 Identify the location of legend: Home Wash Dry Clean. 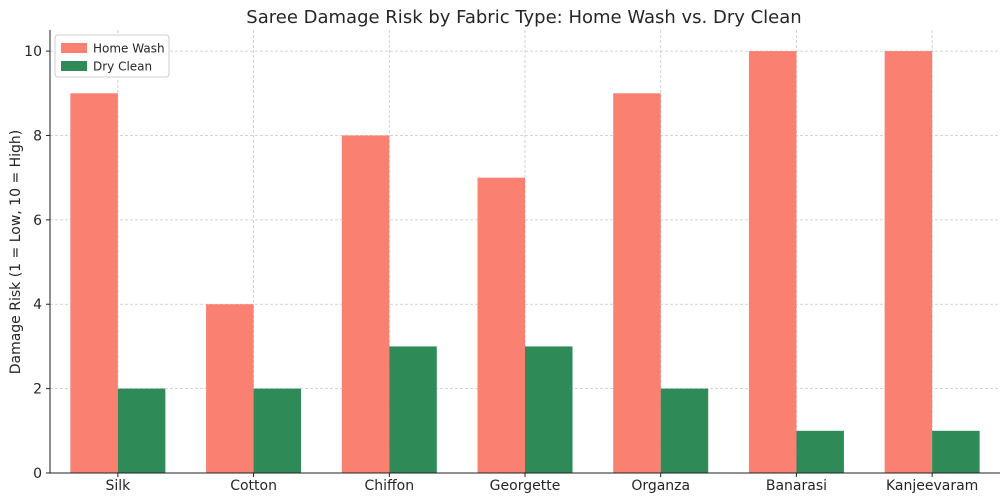
(112, 56).